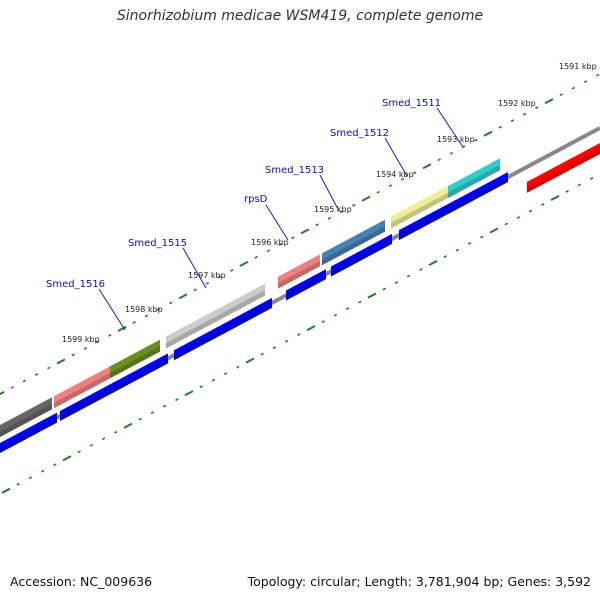  I want to click on gene-smed-1516-body, so click(134, 359).